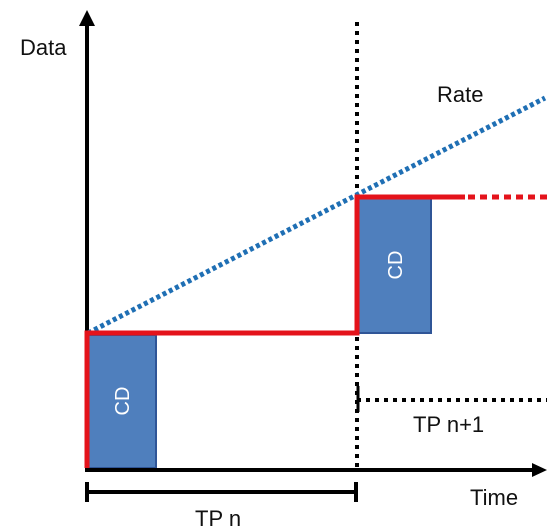 This screenshot has width=547, height=529. Describe the element at coordinates (448, 424) in the screenshot. I see `tp-n1-label: TP n+1` at that location.